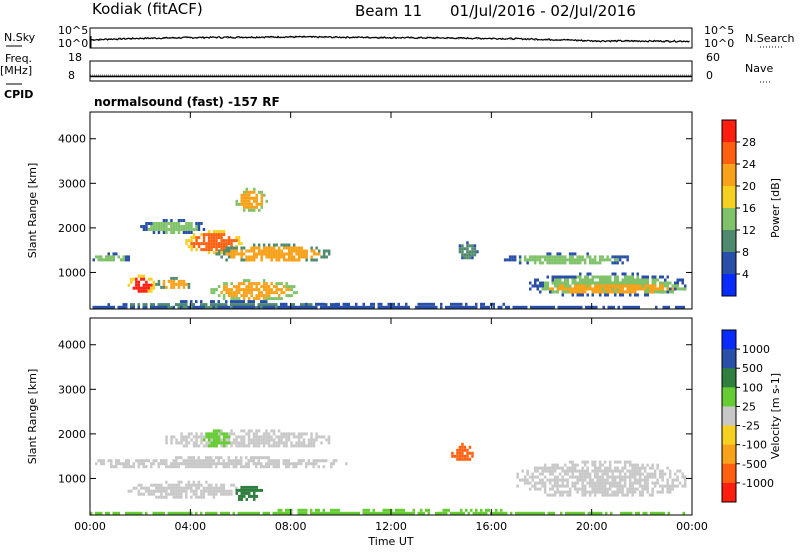 This screenshot has height=554, width=800. Describe the element at coordinates (729, 416) in the screenshot. I see `velocity-colorbar-frame` at that location.